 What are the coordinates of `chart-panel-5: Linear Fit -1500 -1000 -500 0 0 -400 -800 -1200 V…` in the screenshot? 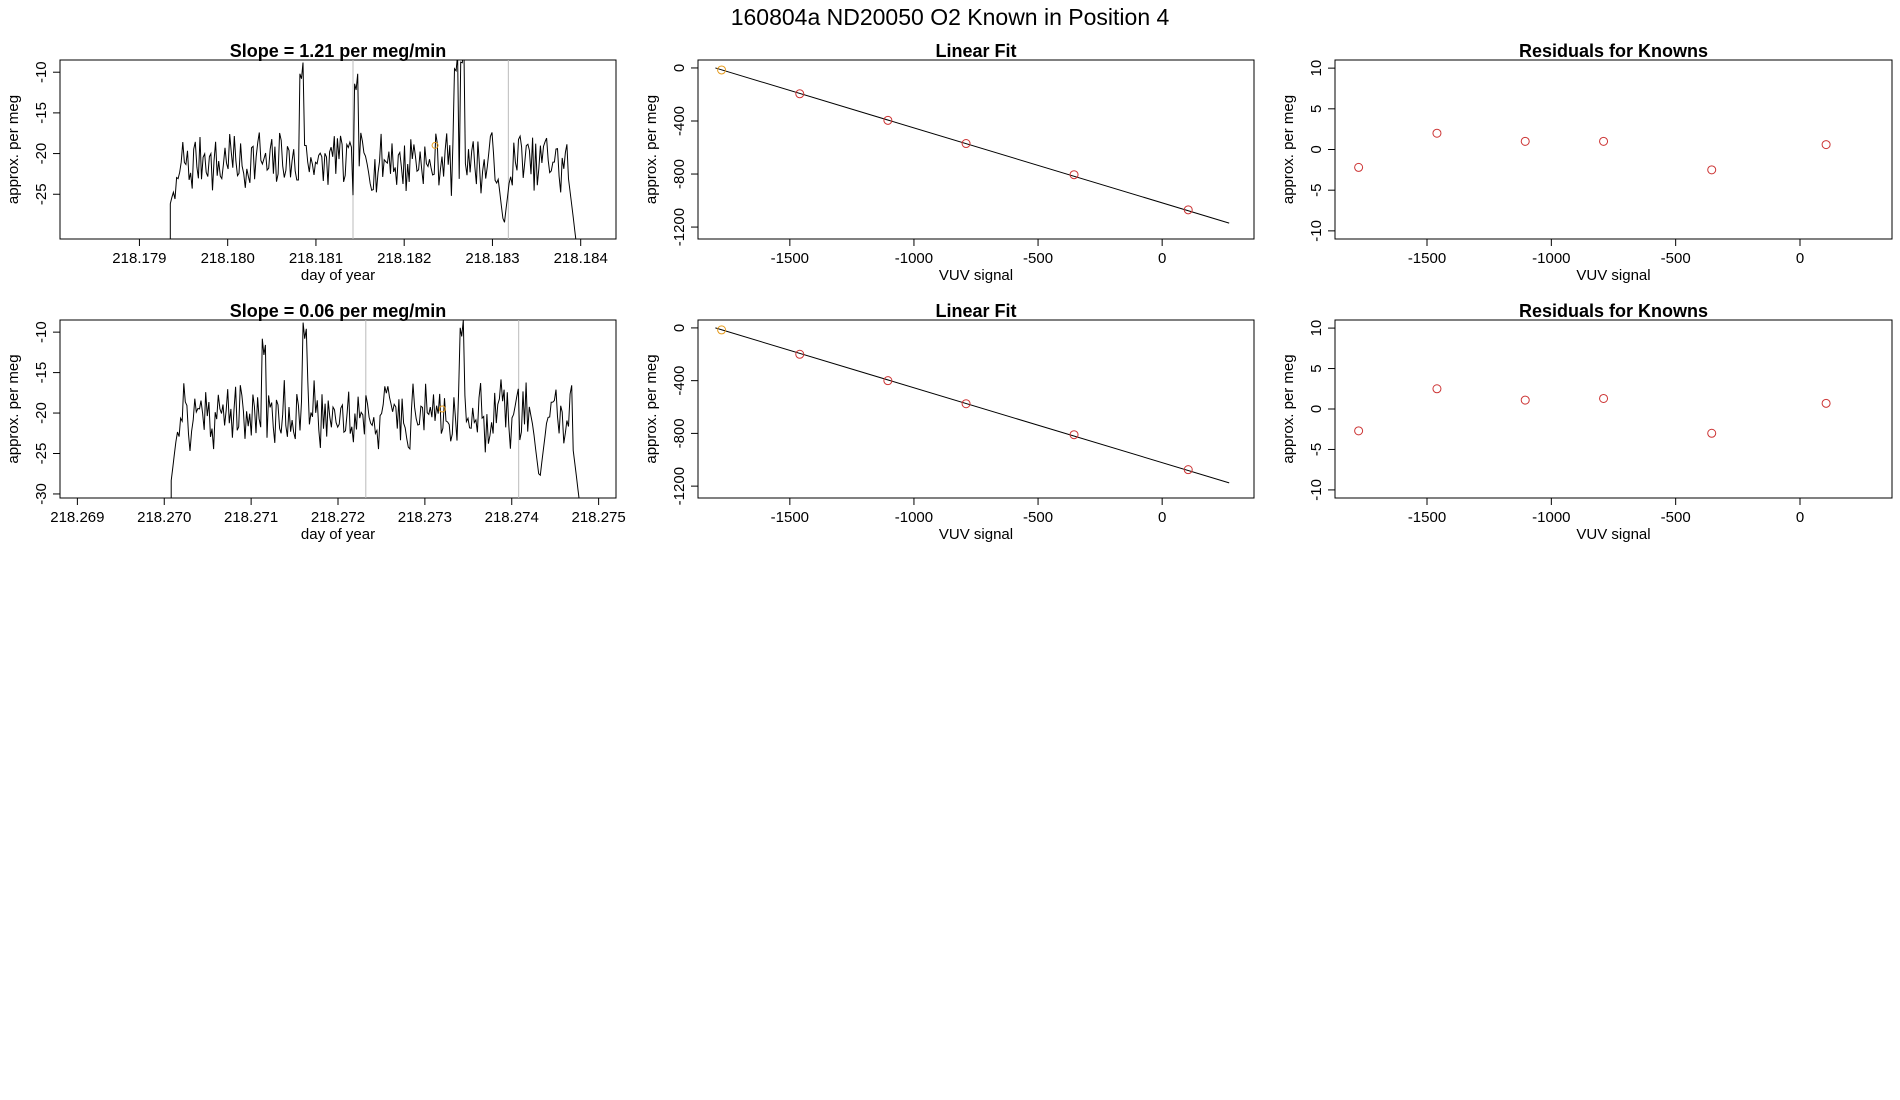 It's located at (949, 422).